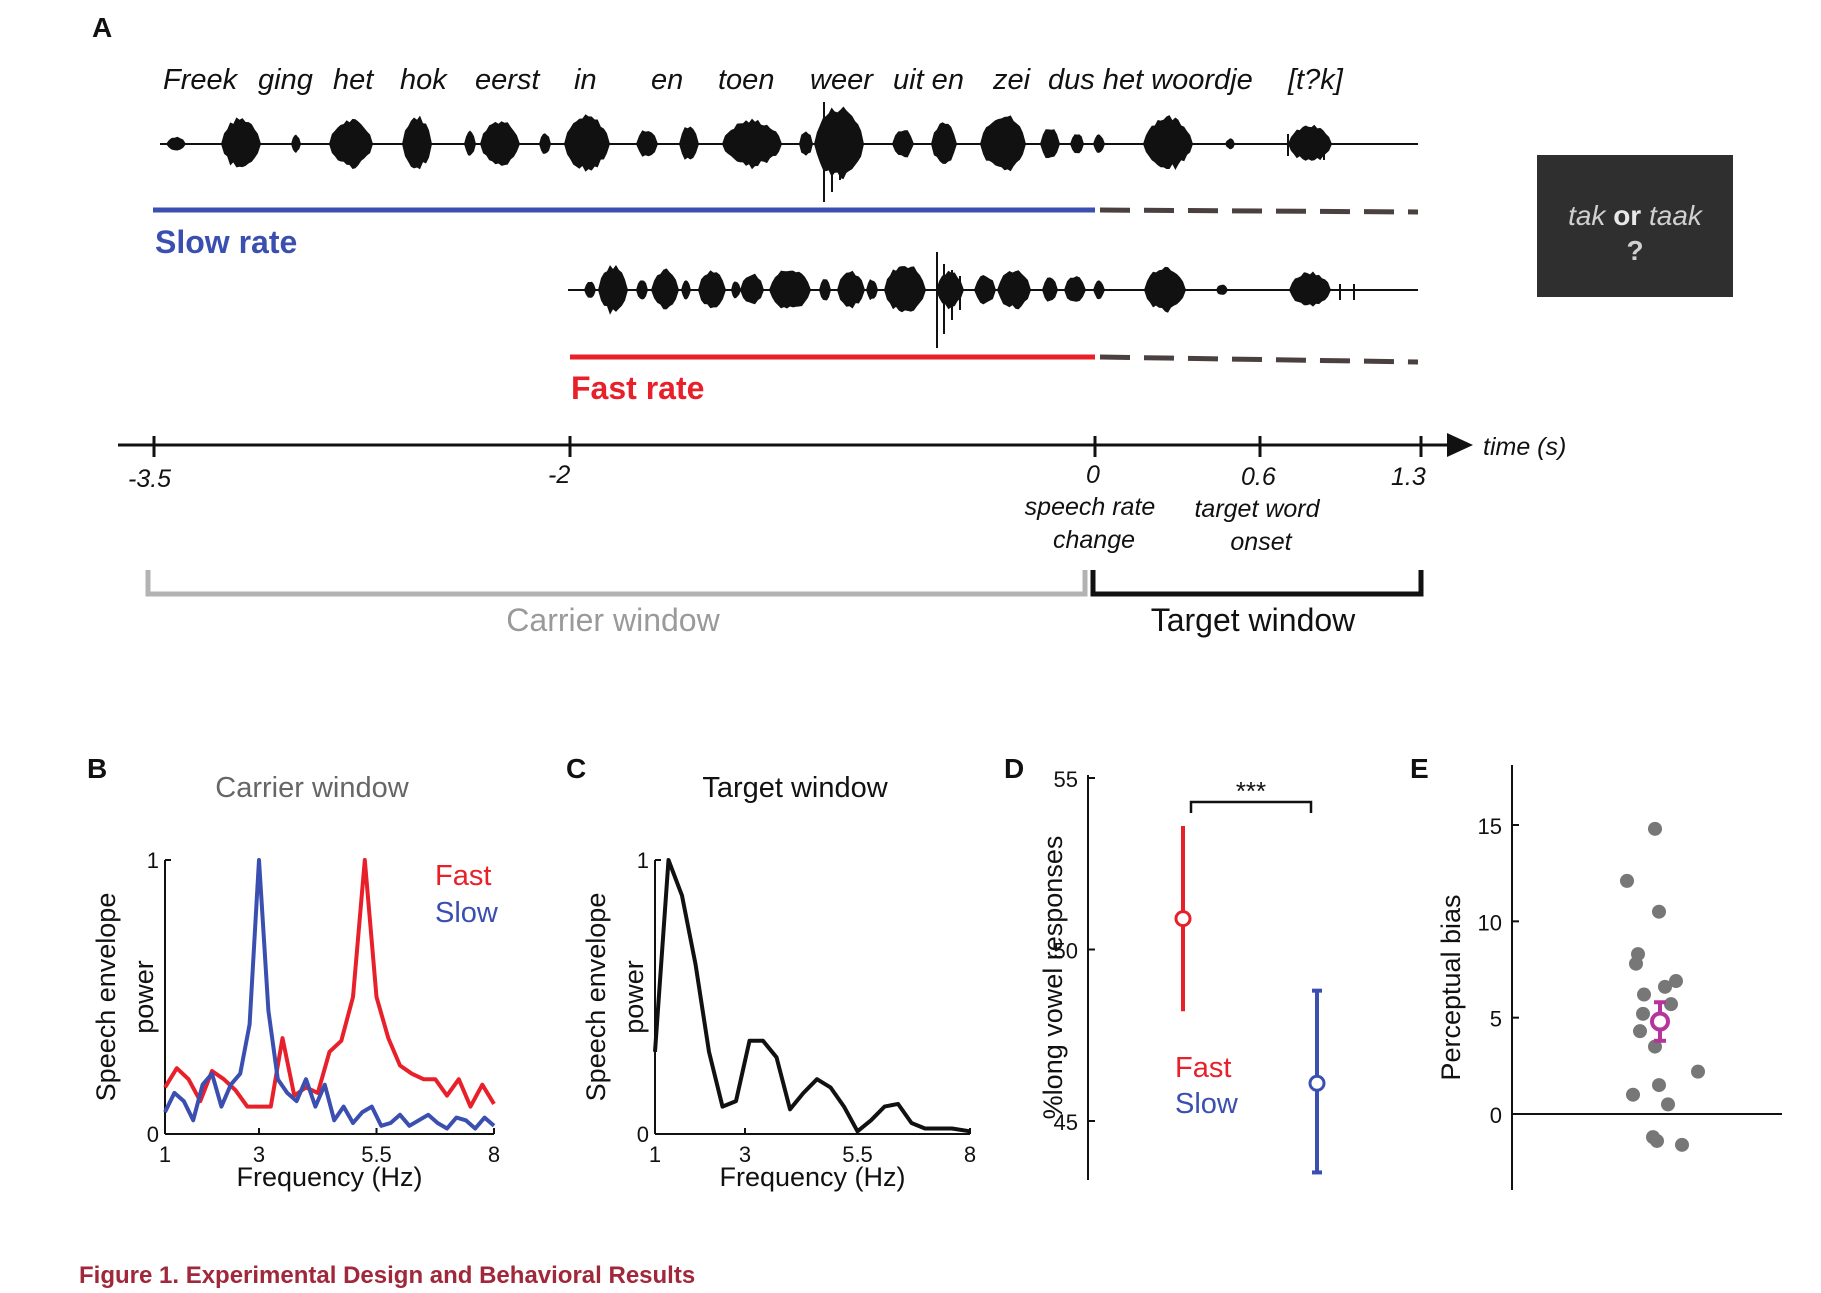  What do you see at coordinates (1490, 826) in the screenshot?
I see `y-tick-label: 15` at bounding box center [1490, 826].